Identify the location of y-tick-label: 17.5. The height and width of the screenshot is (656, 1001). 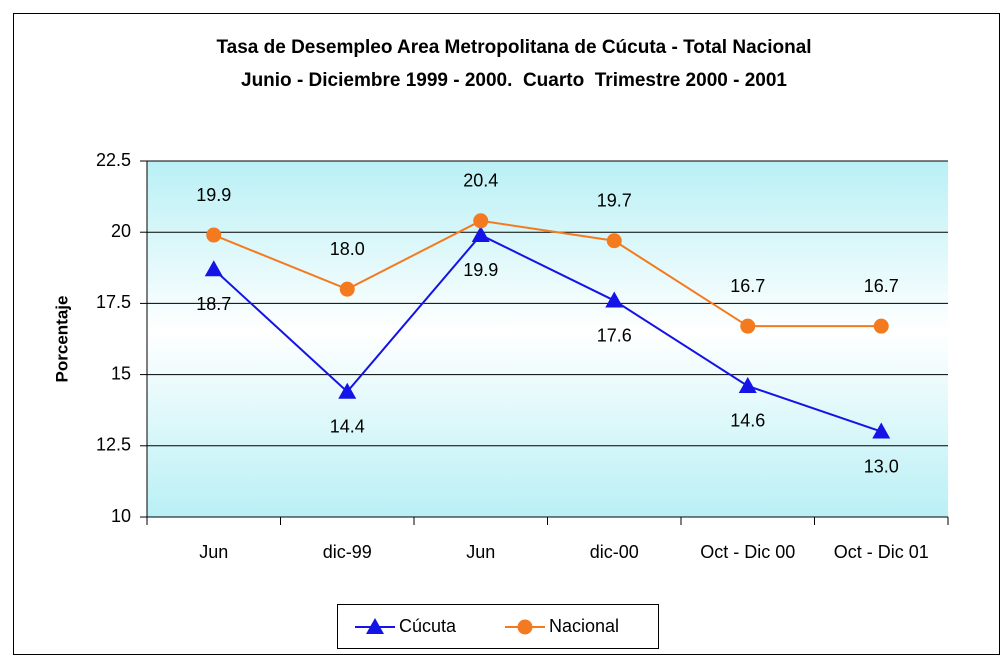
(113, 302).